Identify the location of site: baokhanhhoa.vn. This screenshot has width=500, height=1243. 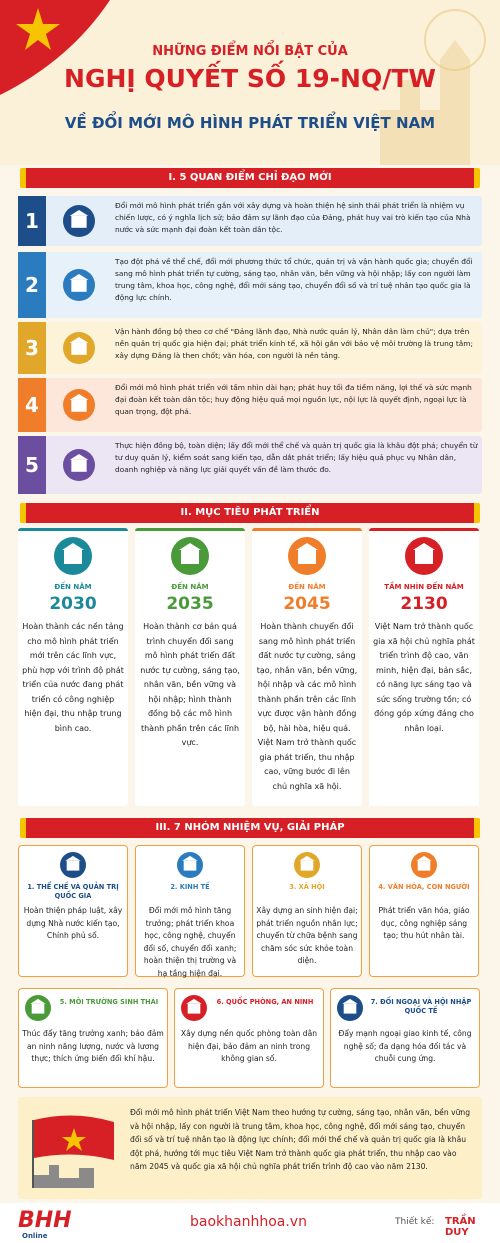
(248, 1222).